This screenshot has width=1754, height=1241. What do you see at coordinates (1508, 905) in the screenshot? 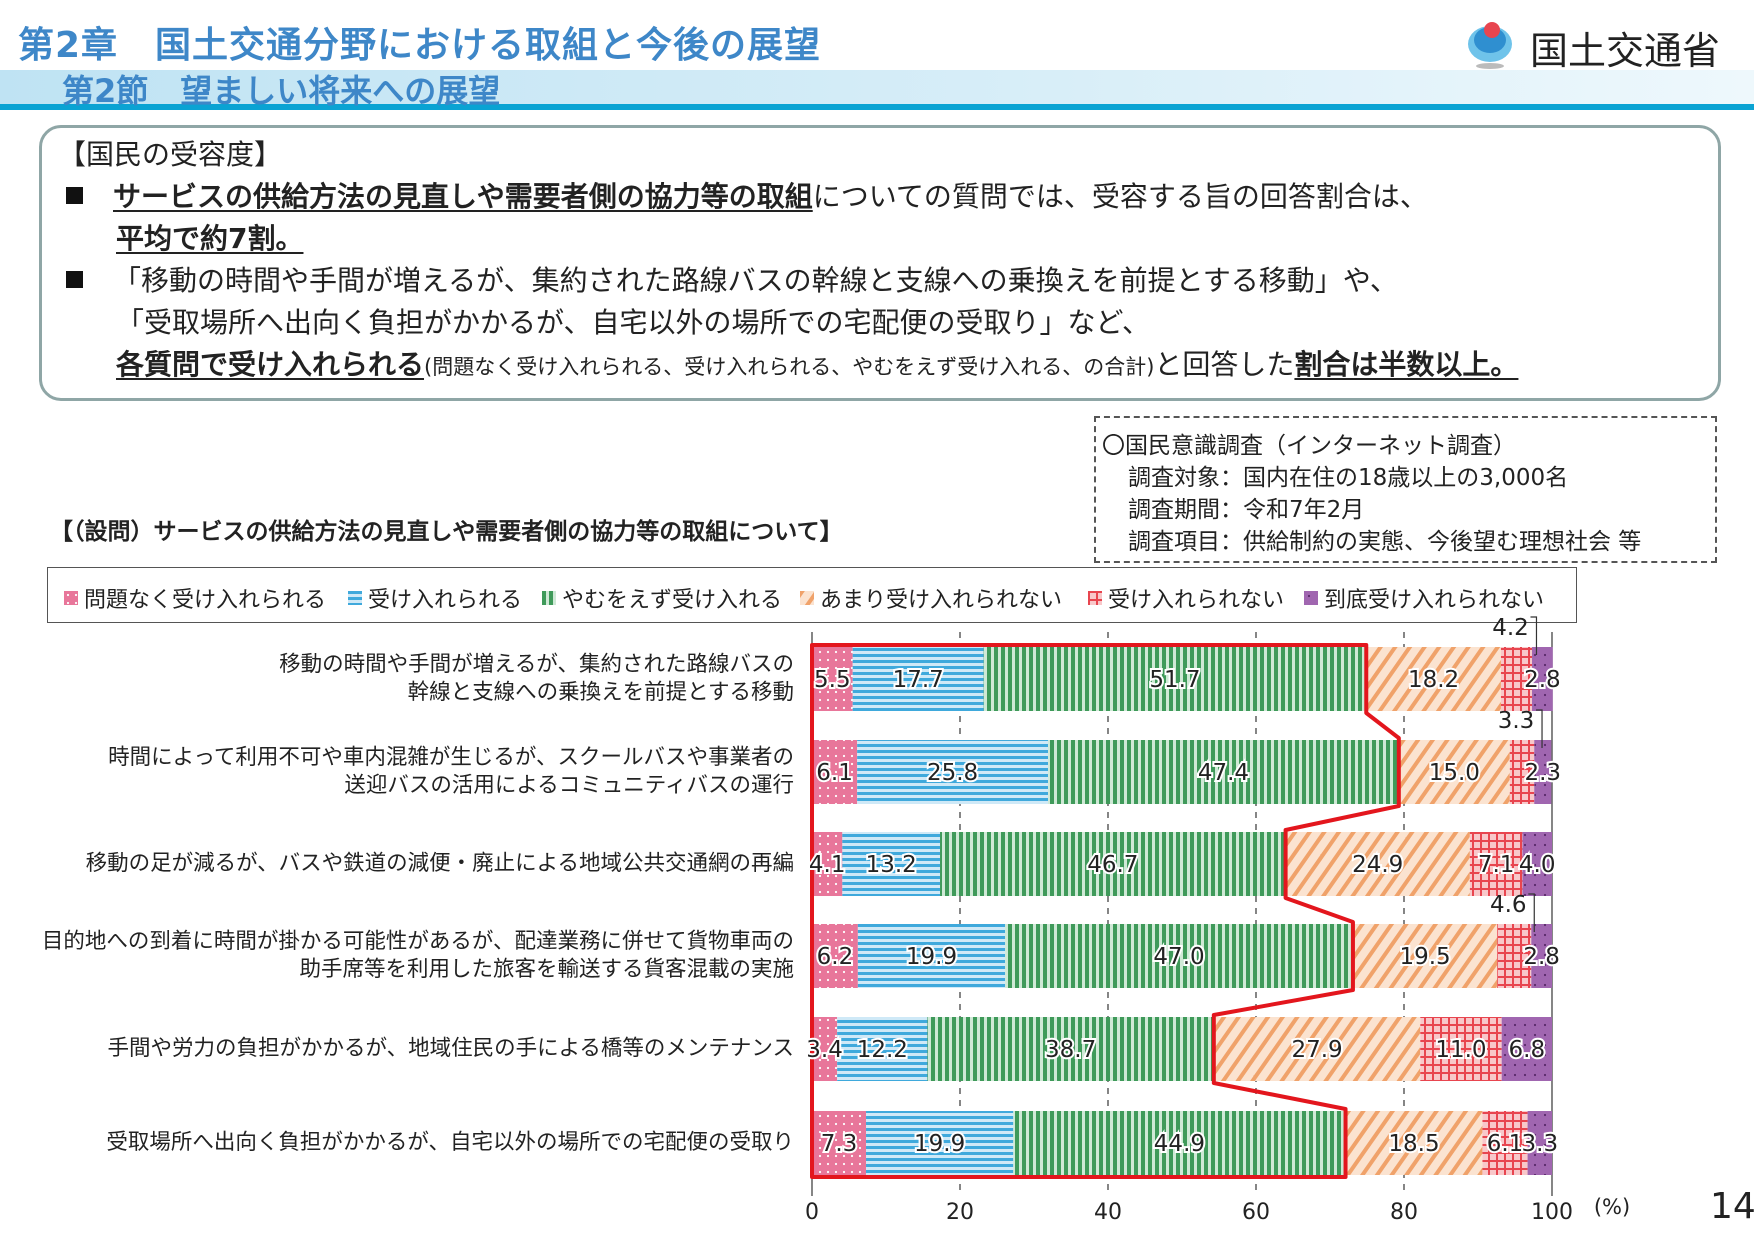
I see `data-label: 4.6` at bounding box center [1508, 905].